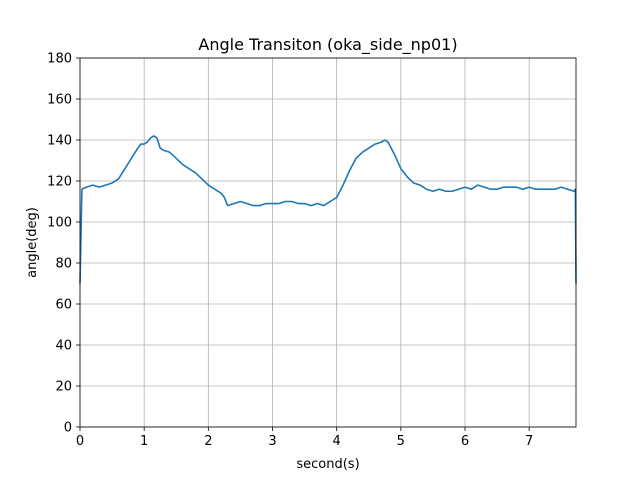  Describe the element at coordinates (272, 441) in the screenshot. I see `x-tick-label: 3` at that location.